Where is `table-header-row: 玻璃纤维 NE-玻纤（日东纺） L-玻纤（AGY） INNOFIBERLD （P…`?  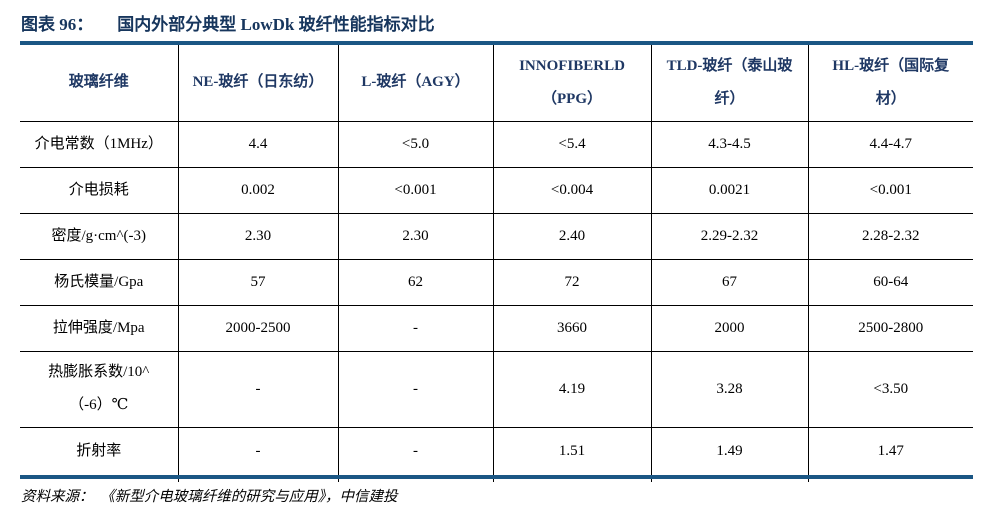 table-header-row: 玻璃纤维 NE-玻纤（日东纺） L-玻纤（AGY） INNOFIBERLD （P… is located at coordinates (496, 83).